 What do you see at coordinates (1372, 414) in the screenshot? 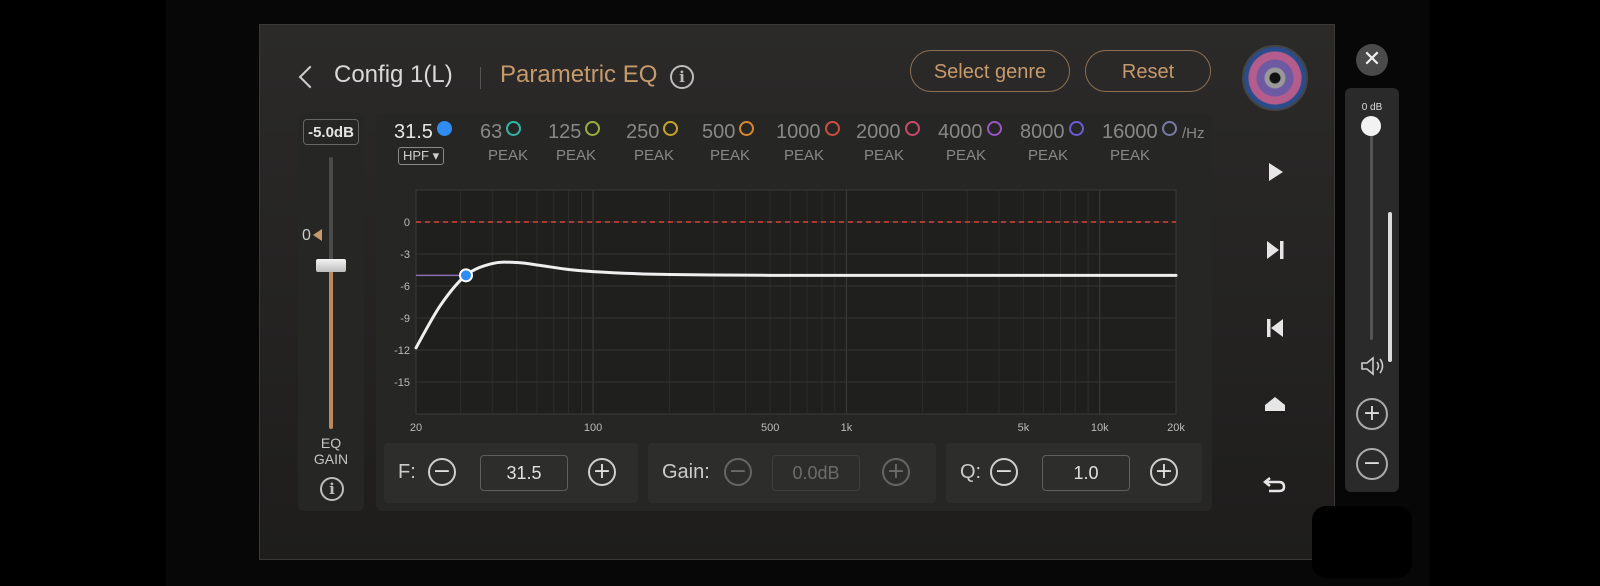
I see `volume-up-button: +` at bounding box center [1372, 414].